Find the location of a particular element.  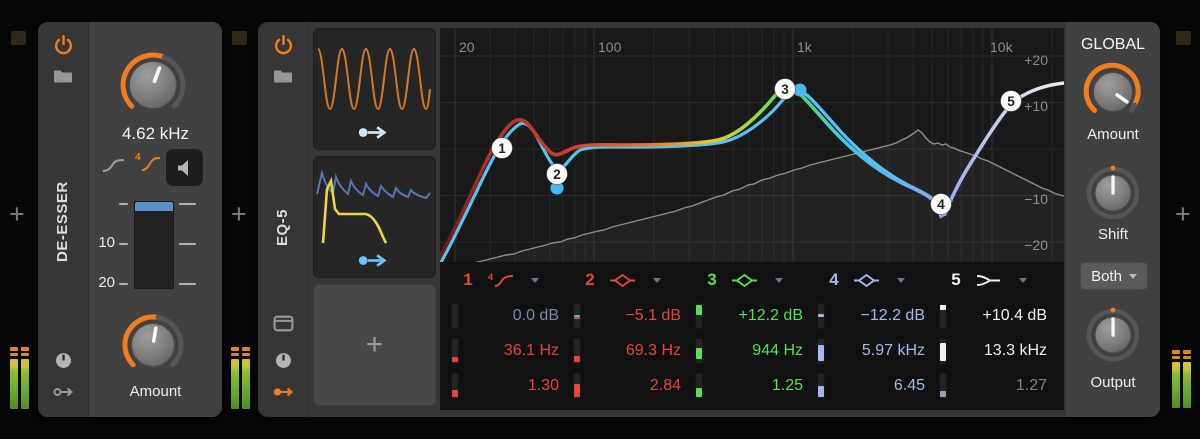

band-q-value: 1.30 is located at coordinates (543, 385).